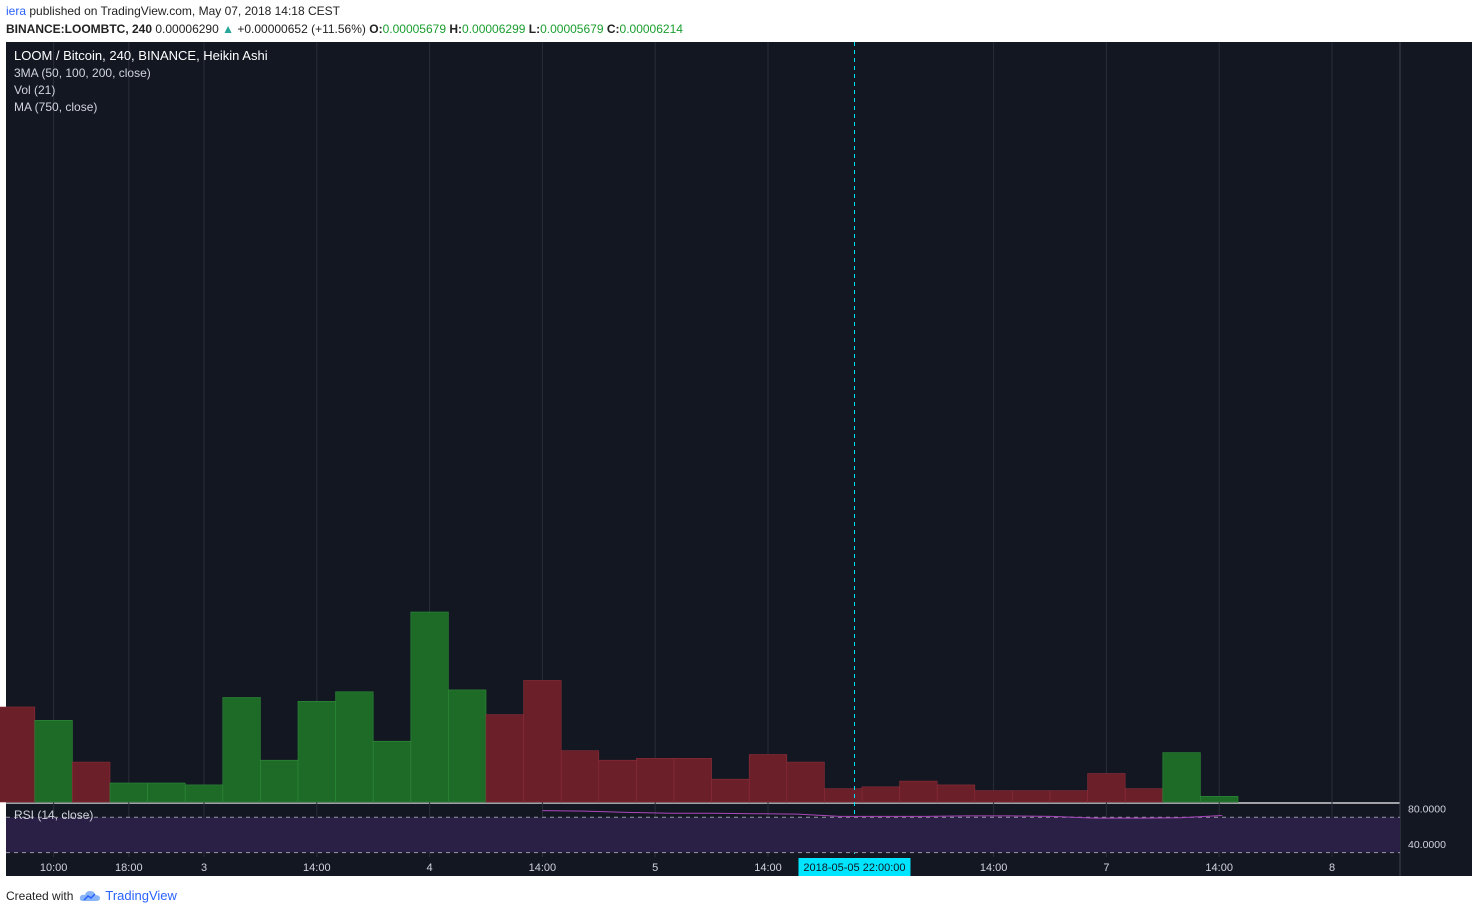 The image size is (1476, 913). I want to click on tradingview-brand: TradingView, so click(141, 895).